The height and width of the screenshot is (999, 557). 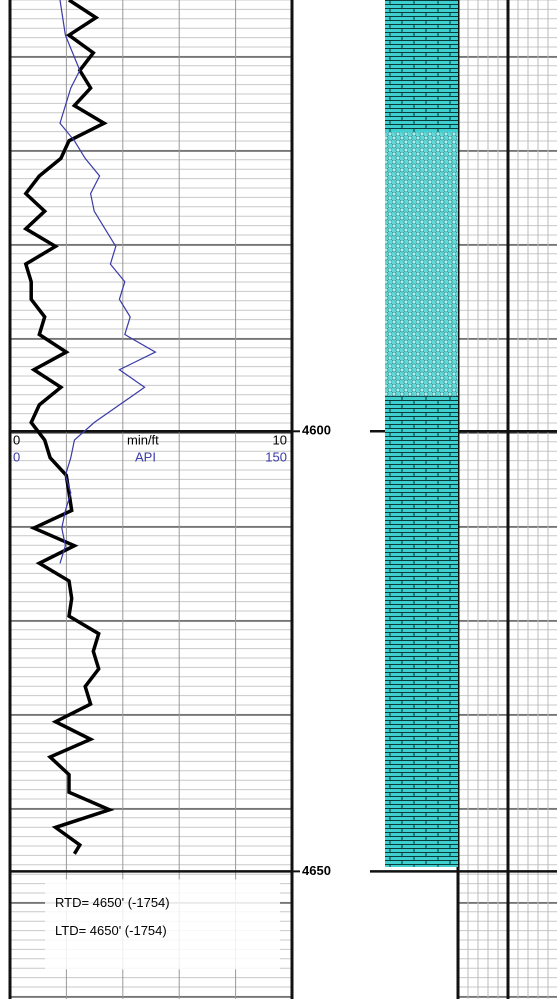 What do you see at coordinates (145, 457) in the screenshot?
I see `scale-unit: API` at bounding box center [145, 457].